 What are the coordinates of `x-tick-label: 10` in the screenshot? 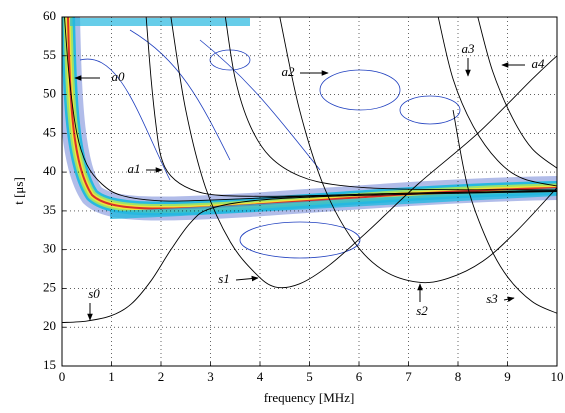 It's located at (557, 376).